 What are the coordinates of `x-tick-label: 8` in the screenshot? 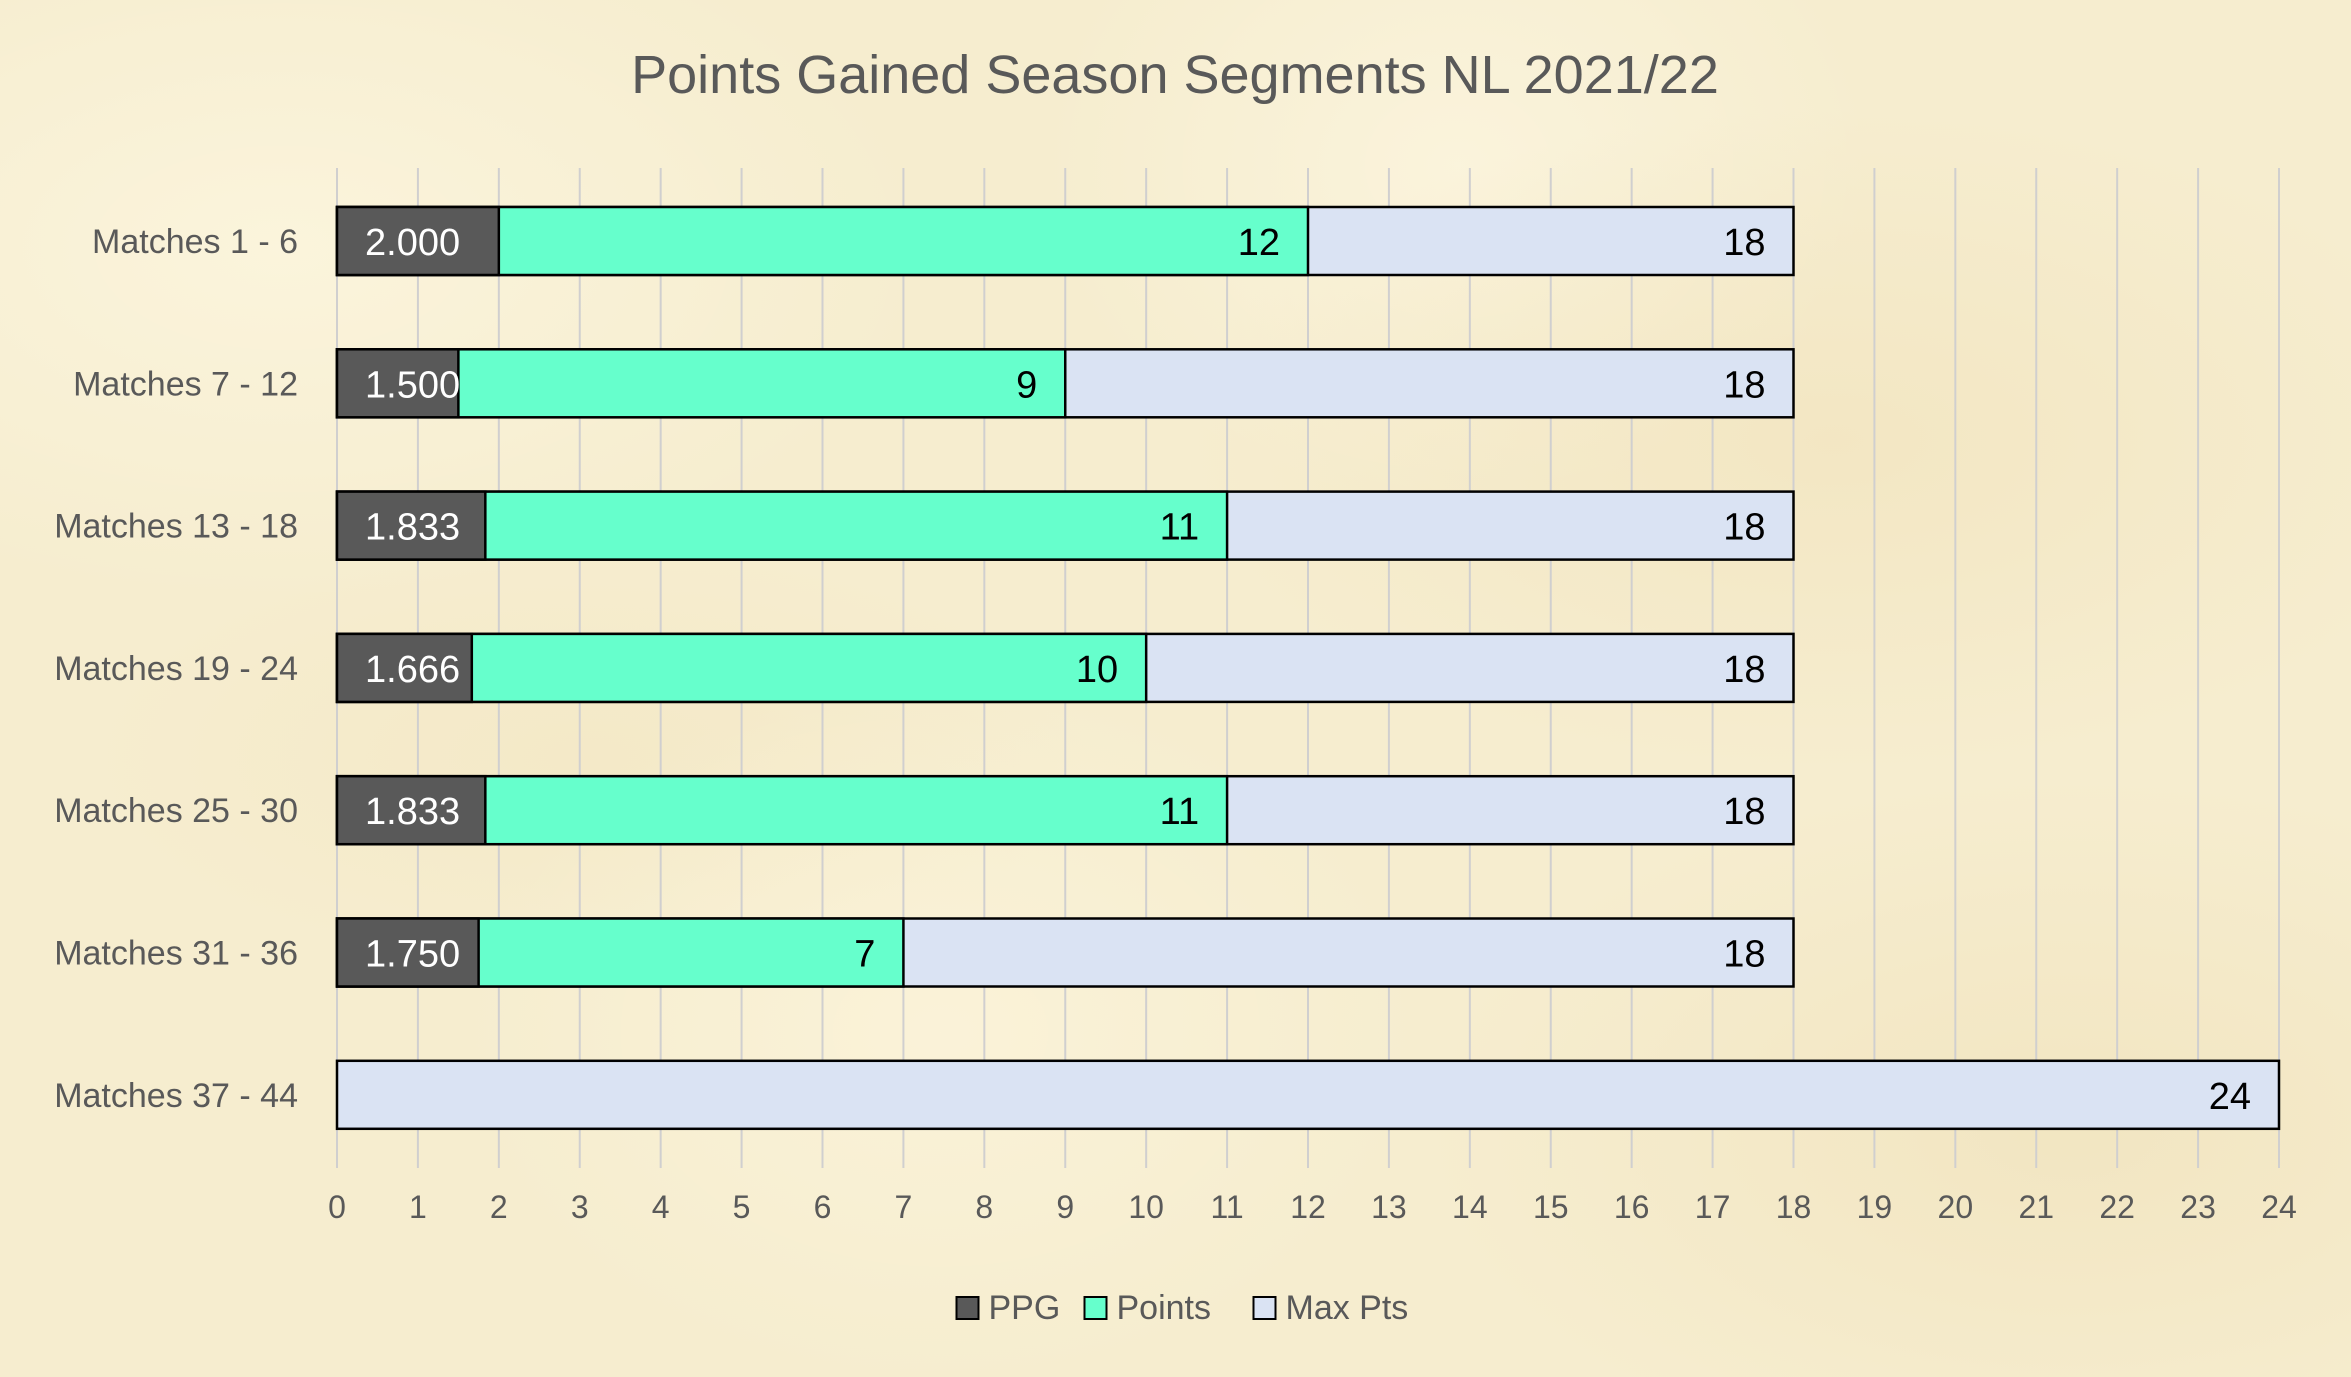 It's located at (984, 1207).